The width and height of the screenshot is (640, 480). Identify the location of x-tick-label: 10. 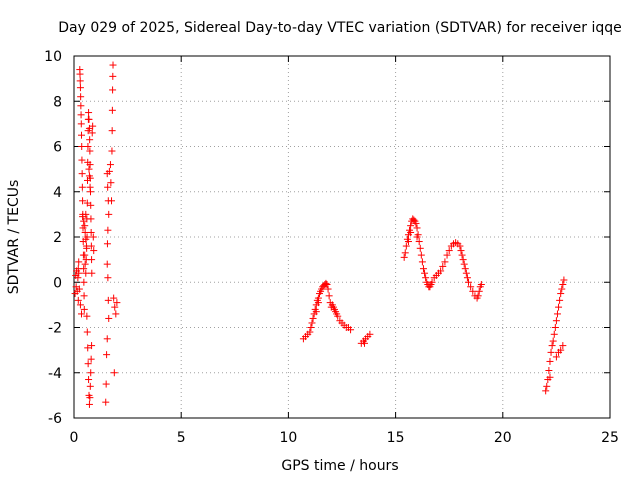
(288, 438).